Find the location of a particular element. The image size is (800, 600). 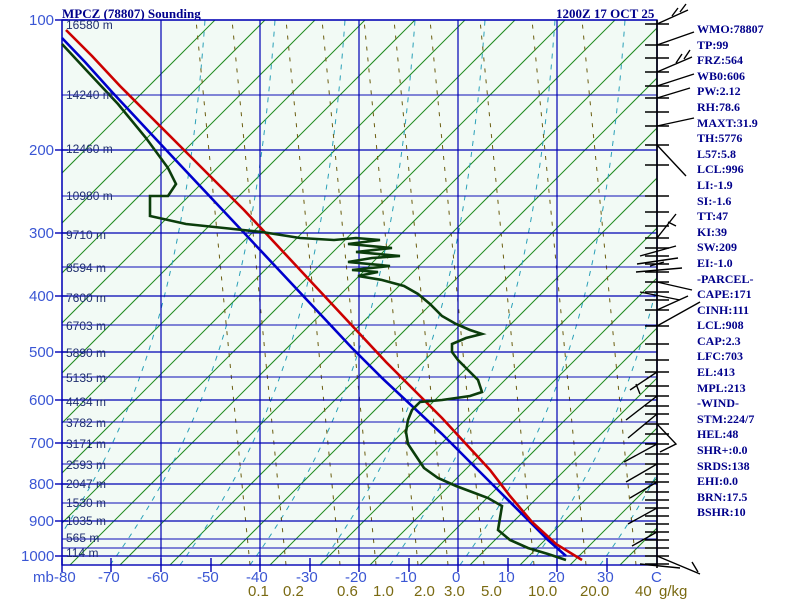

pressure-tick-200: 200 is located at coordinates (42, 150).